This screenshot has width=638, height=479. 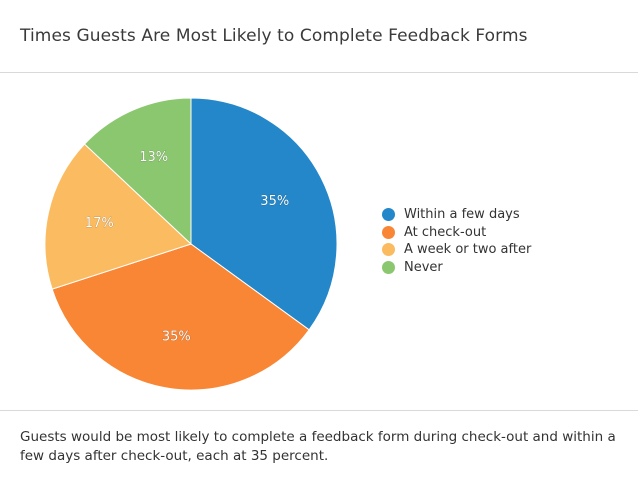 I want to click on pie-labels: 35% 35% 17% 13%, so click(x=187, y=247).